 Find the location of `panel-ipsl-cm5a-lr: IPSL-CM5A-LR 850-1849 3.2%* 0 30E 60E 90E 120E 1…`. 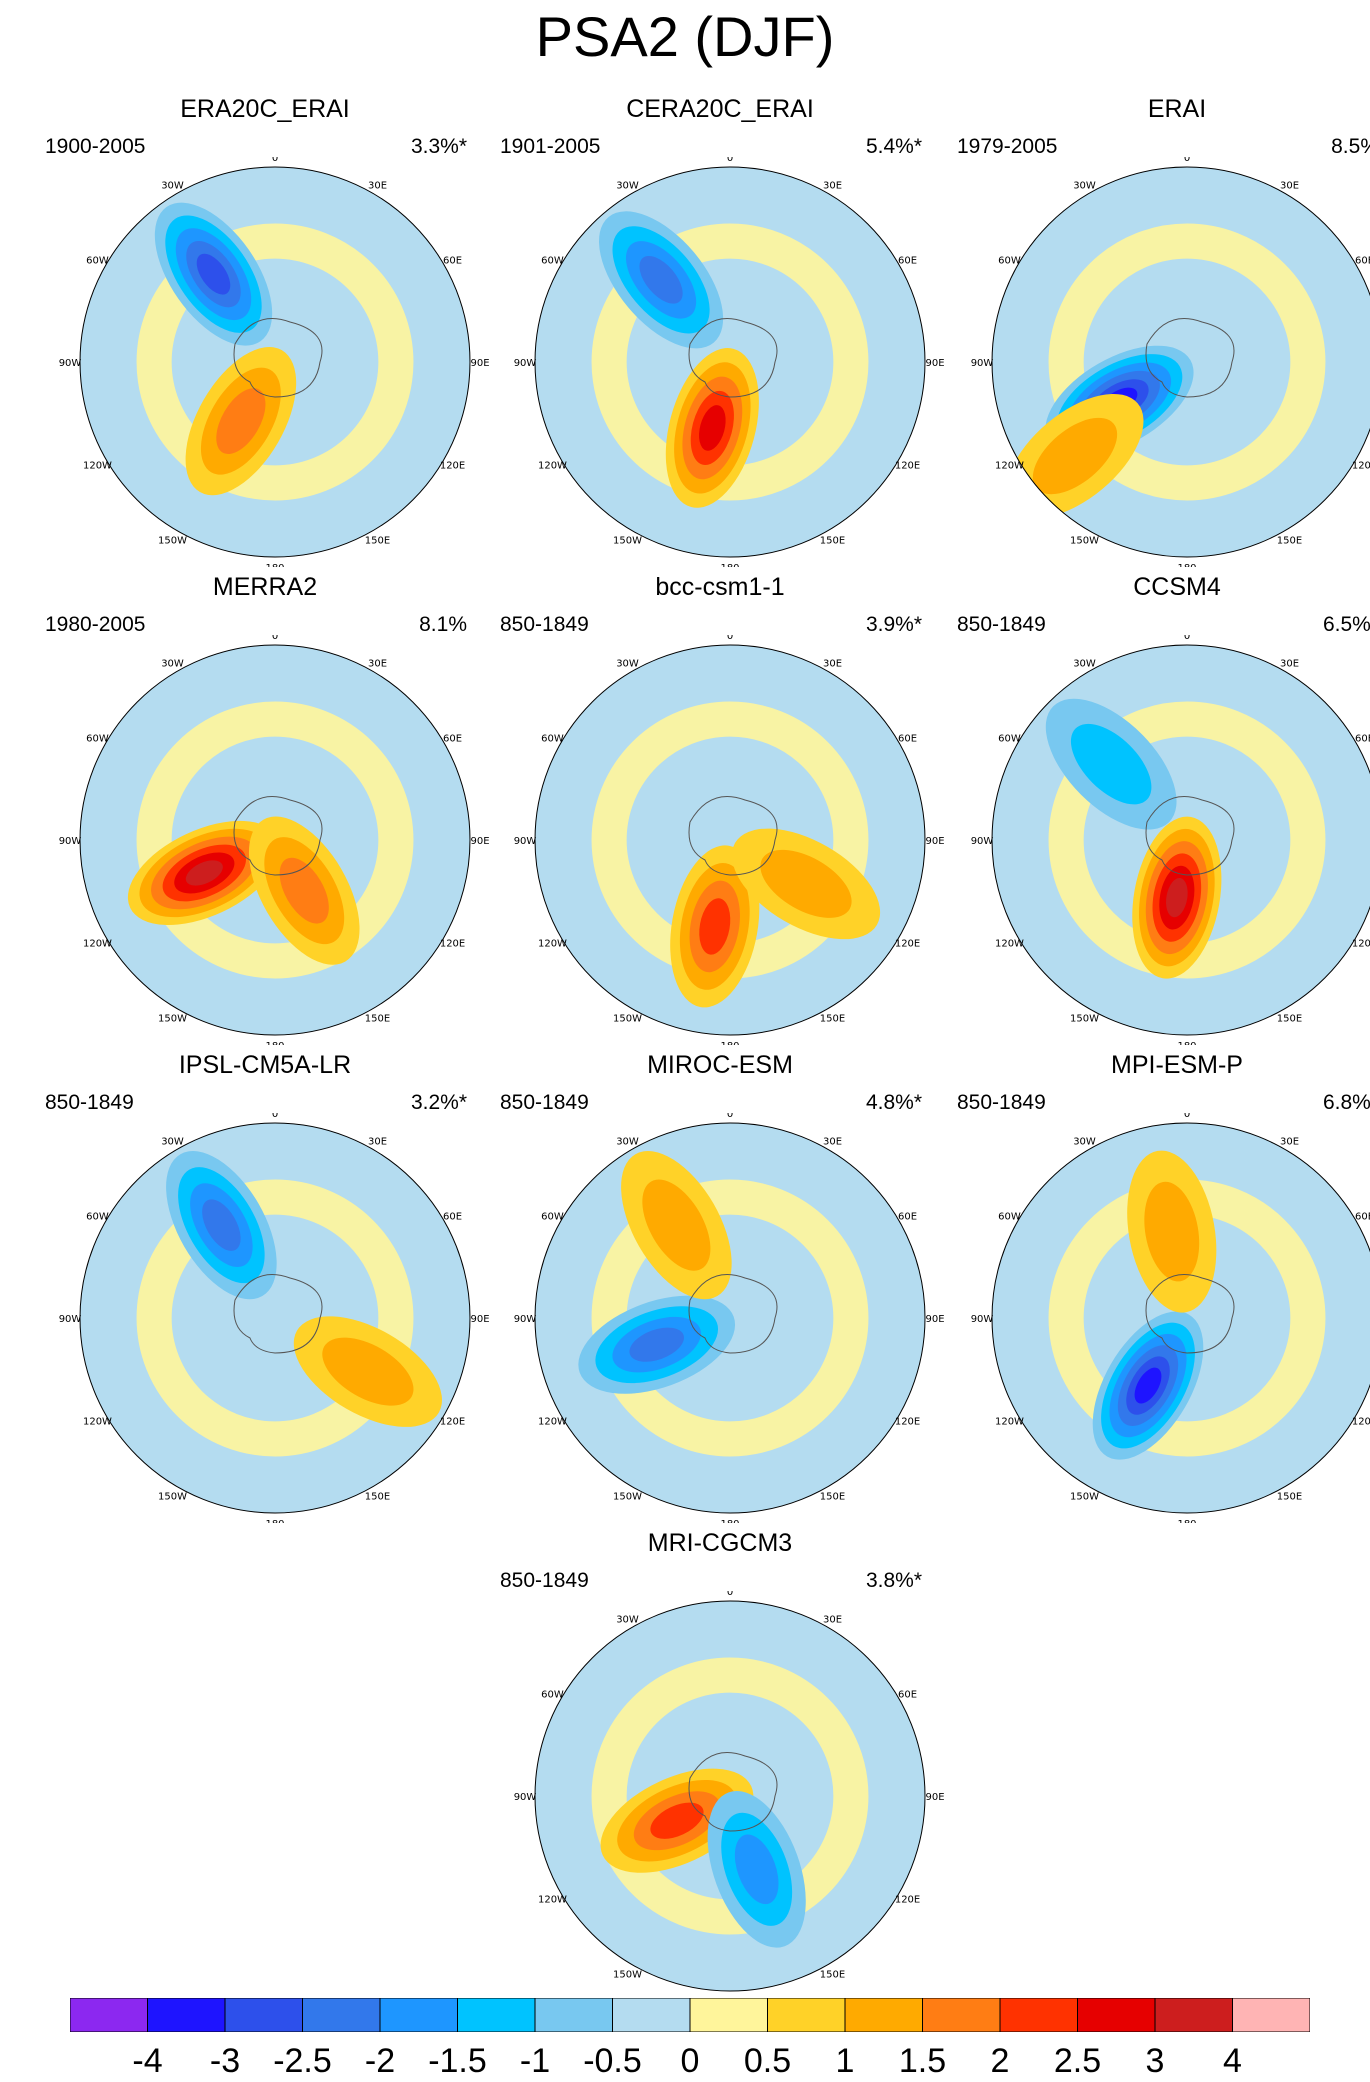

panel-ipsl-cm5a-lr: IPSL-CM5A-LR 850-1849 3.2%* 0 30E 60E 90E 120E 1… is located at coordinates (267, 1287).